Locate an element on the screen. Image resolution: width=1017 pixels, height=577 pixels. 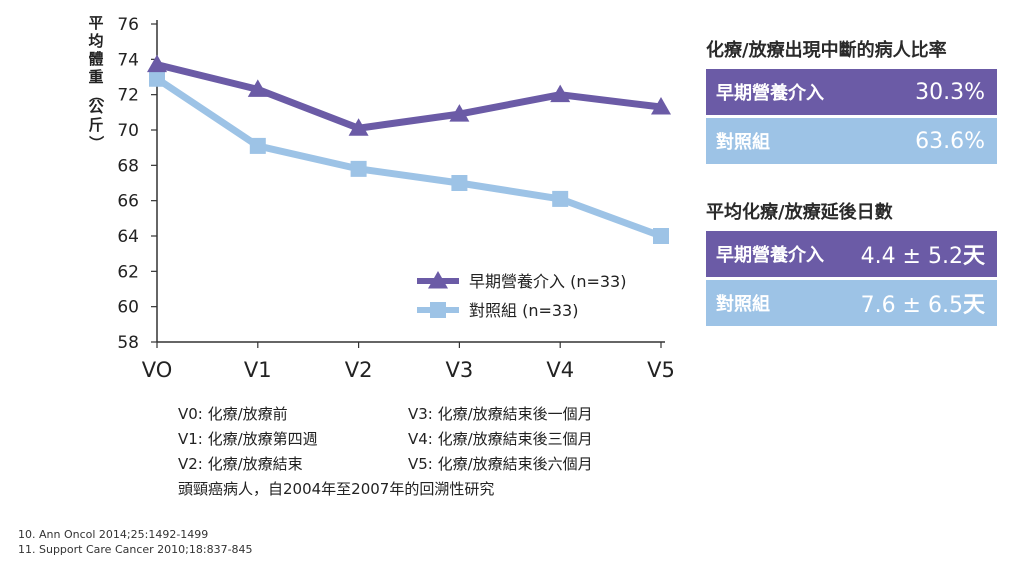
row-value: 63.6% is located at coordinates (950, 141).